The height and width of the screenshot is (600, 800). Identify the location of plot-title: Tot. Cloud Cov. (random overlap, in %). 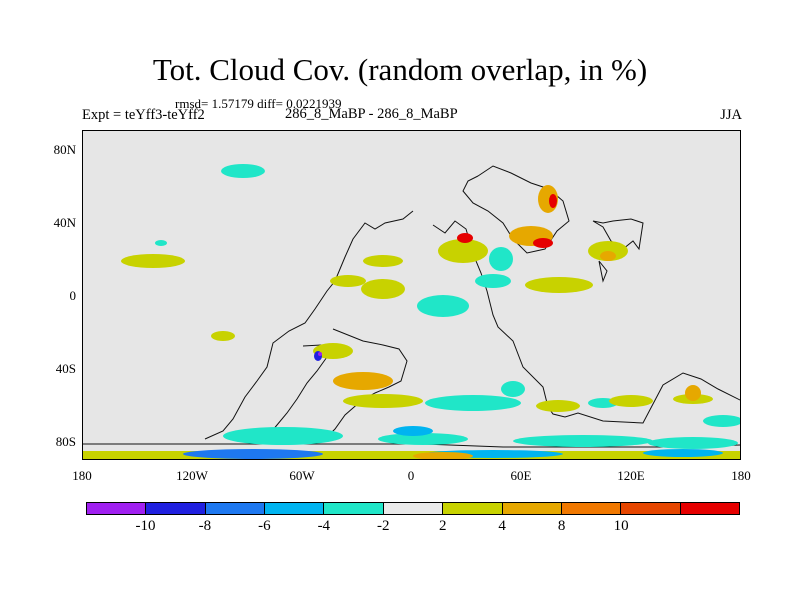
(400, 69).